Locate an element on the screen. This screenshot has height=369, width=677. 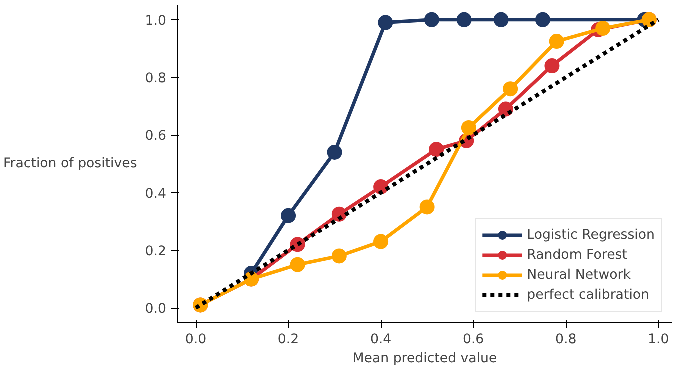
x-tick-label: 0.6 is located at coordinates (473, 340).